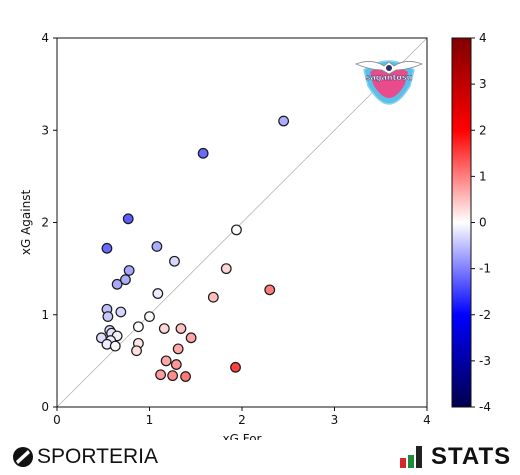  Describe the element at coordinates (485, 407) in the screenshot. I see `colorbar-tick-label: -4` at that location.